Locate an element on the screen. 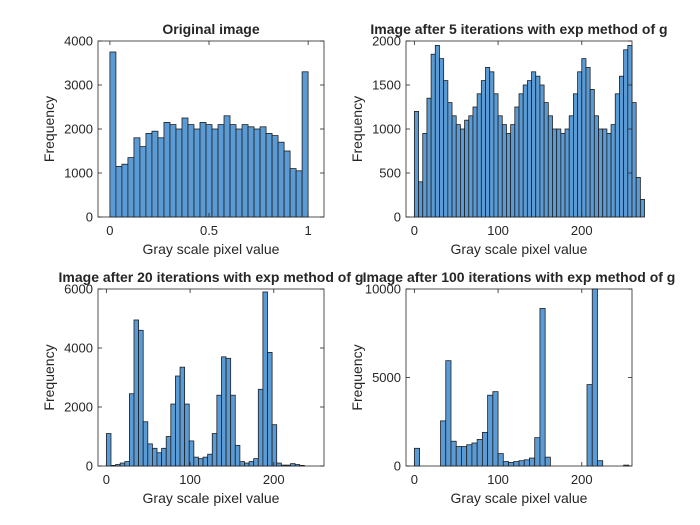  y-tick-label: 1500 is located at coordinates (386, 85).